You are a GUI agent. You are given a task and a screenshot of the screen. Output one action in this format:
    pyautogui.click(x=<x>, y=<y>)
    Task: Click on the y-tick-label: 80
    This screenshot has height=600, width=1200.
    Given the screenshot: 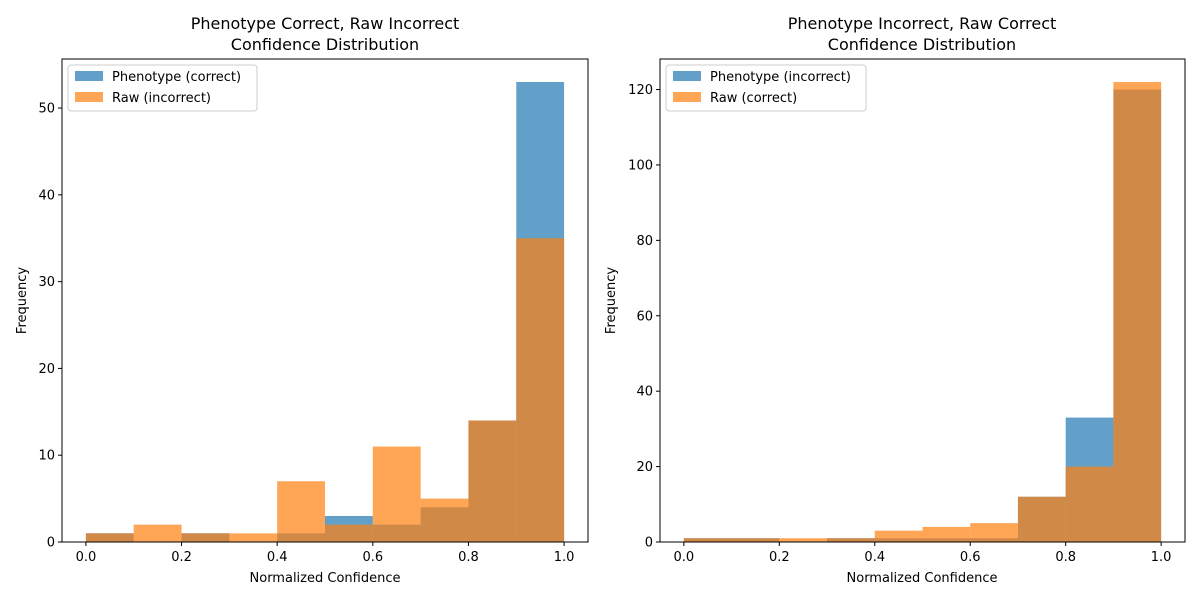 What is the action you would take?
    pyautogui.click(x=644, y=241)
    